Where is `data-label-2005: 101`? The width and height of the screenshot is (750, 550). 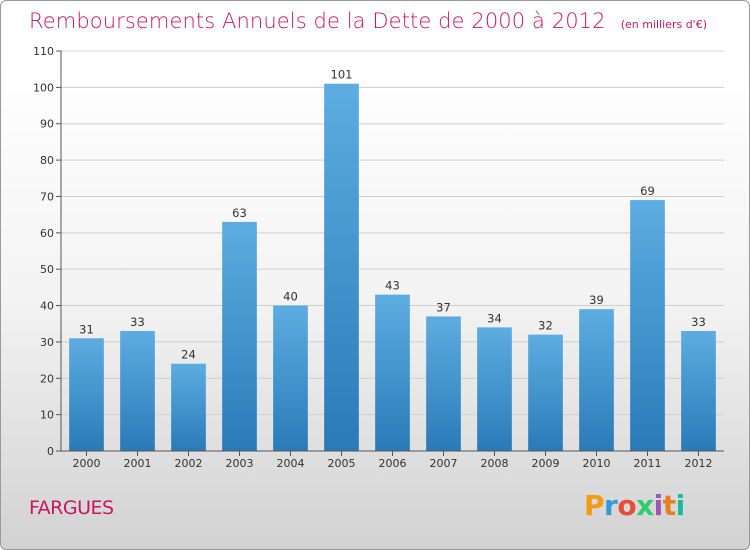
data-label-2005: 101 is located at coordinates (342, 75).